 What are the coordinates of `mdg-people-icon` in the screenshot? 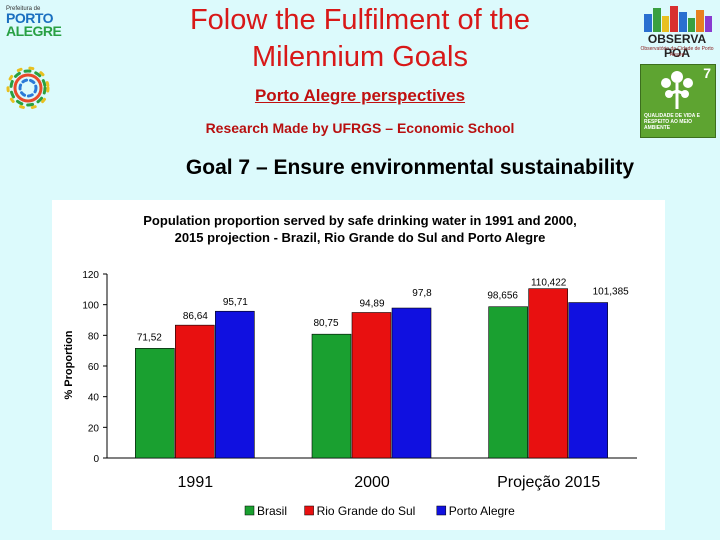 It's located at (28, 88).